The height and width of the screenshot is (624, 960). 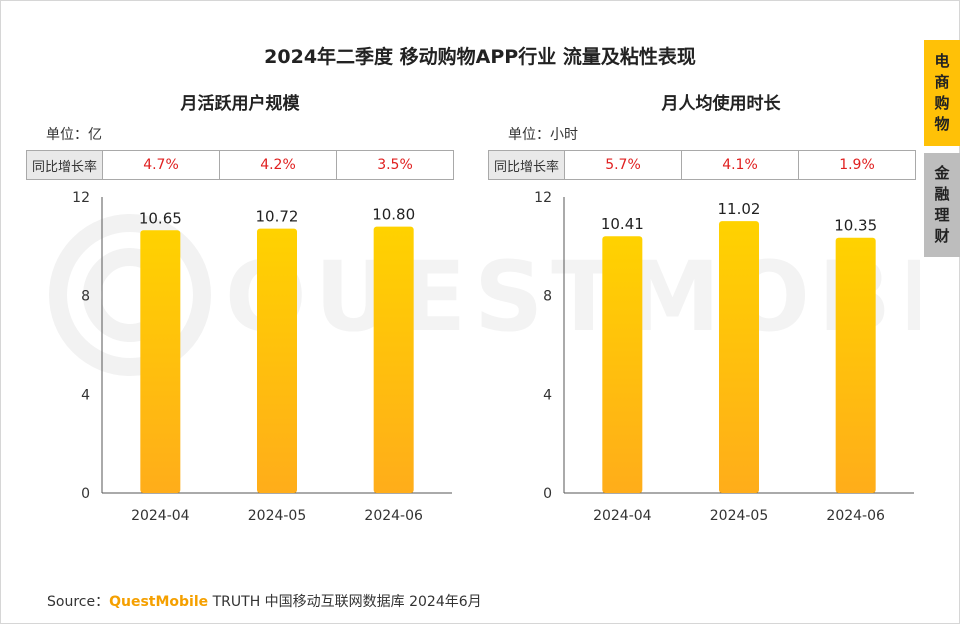 What do you see at coordinates (395, 165) in the screenshot?
I see `yoy-cell: 3.5%` at bounding box center [395, 165].